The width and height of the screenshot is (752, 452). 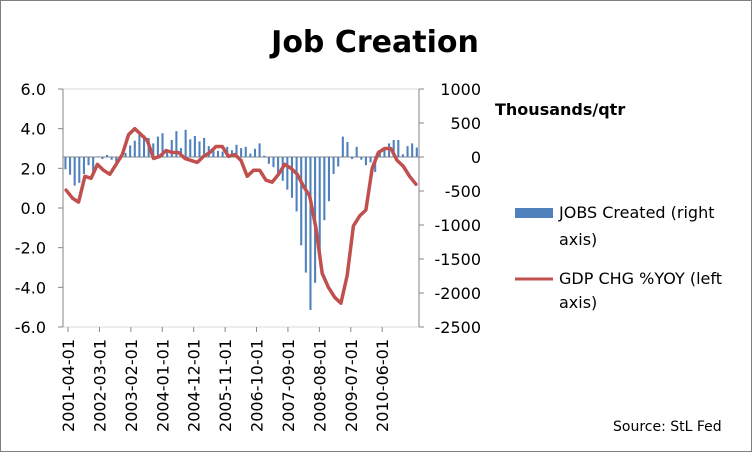 I want to click on right-tick-label: -2000, so click(x=458, y=293).